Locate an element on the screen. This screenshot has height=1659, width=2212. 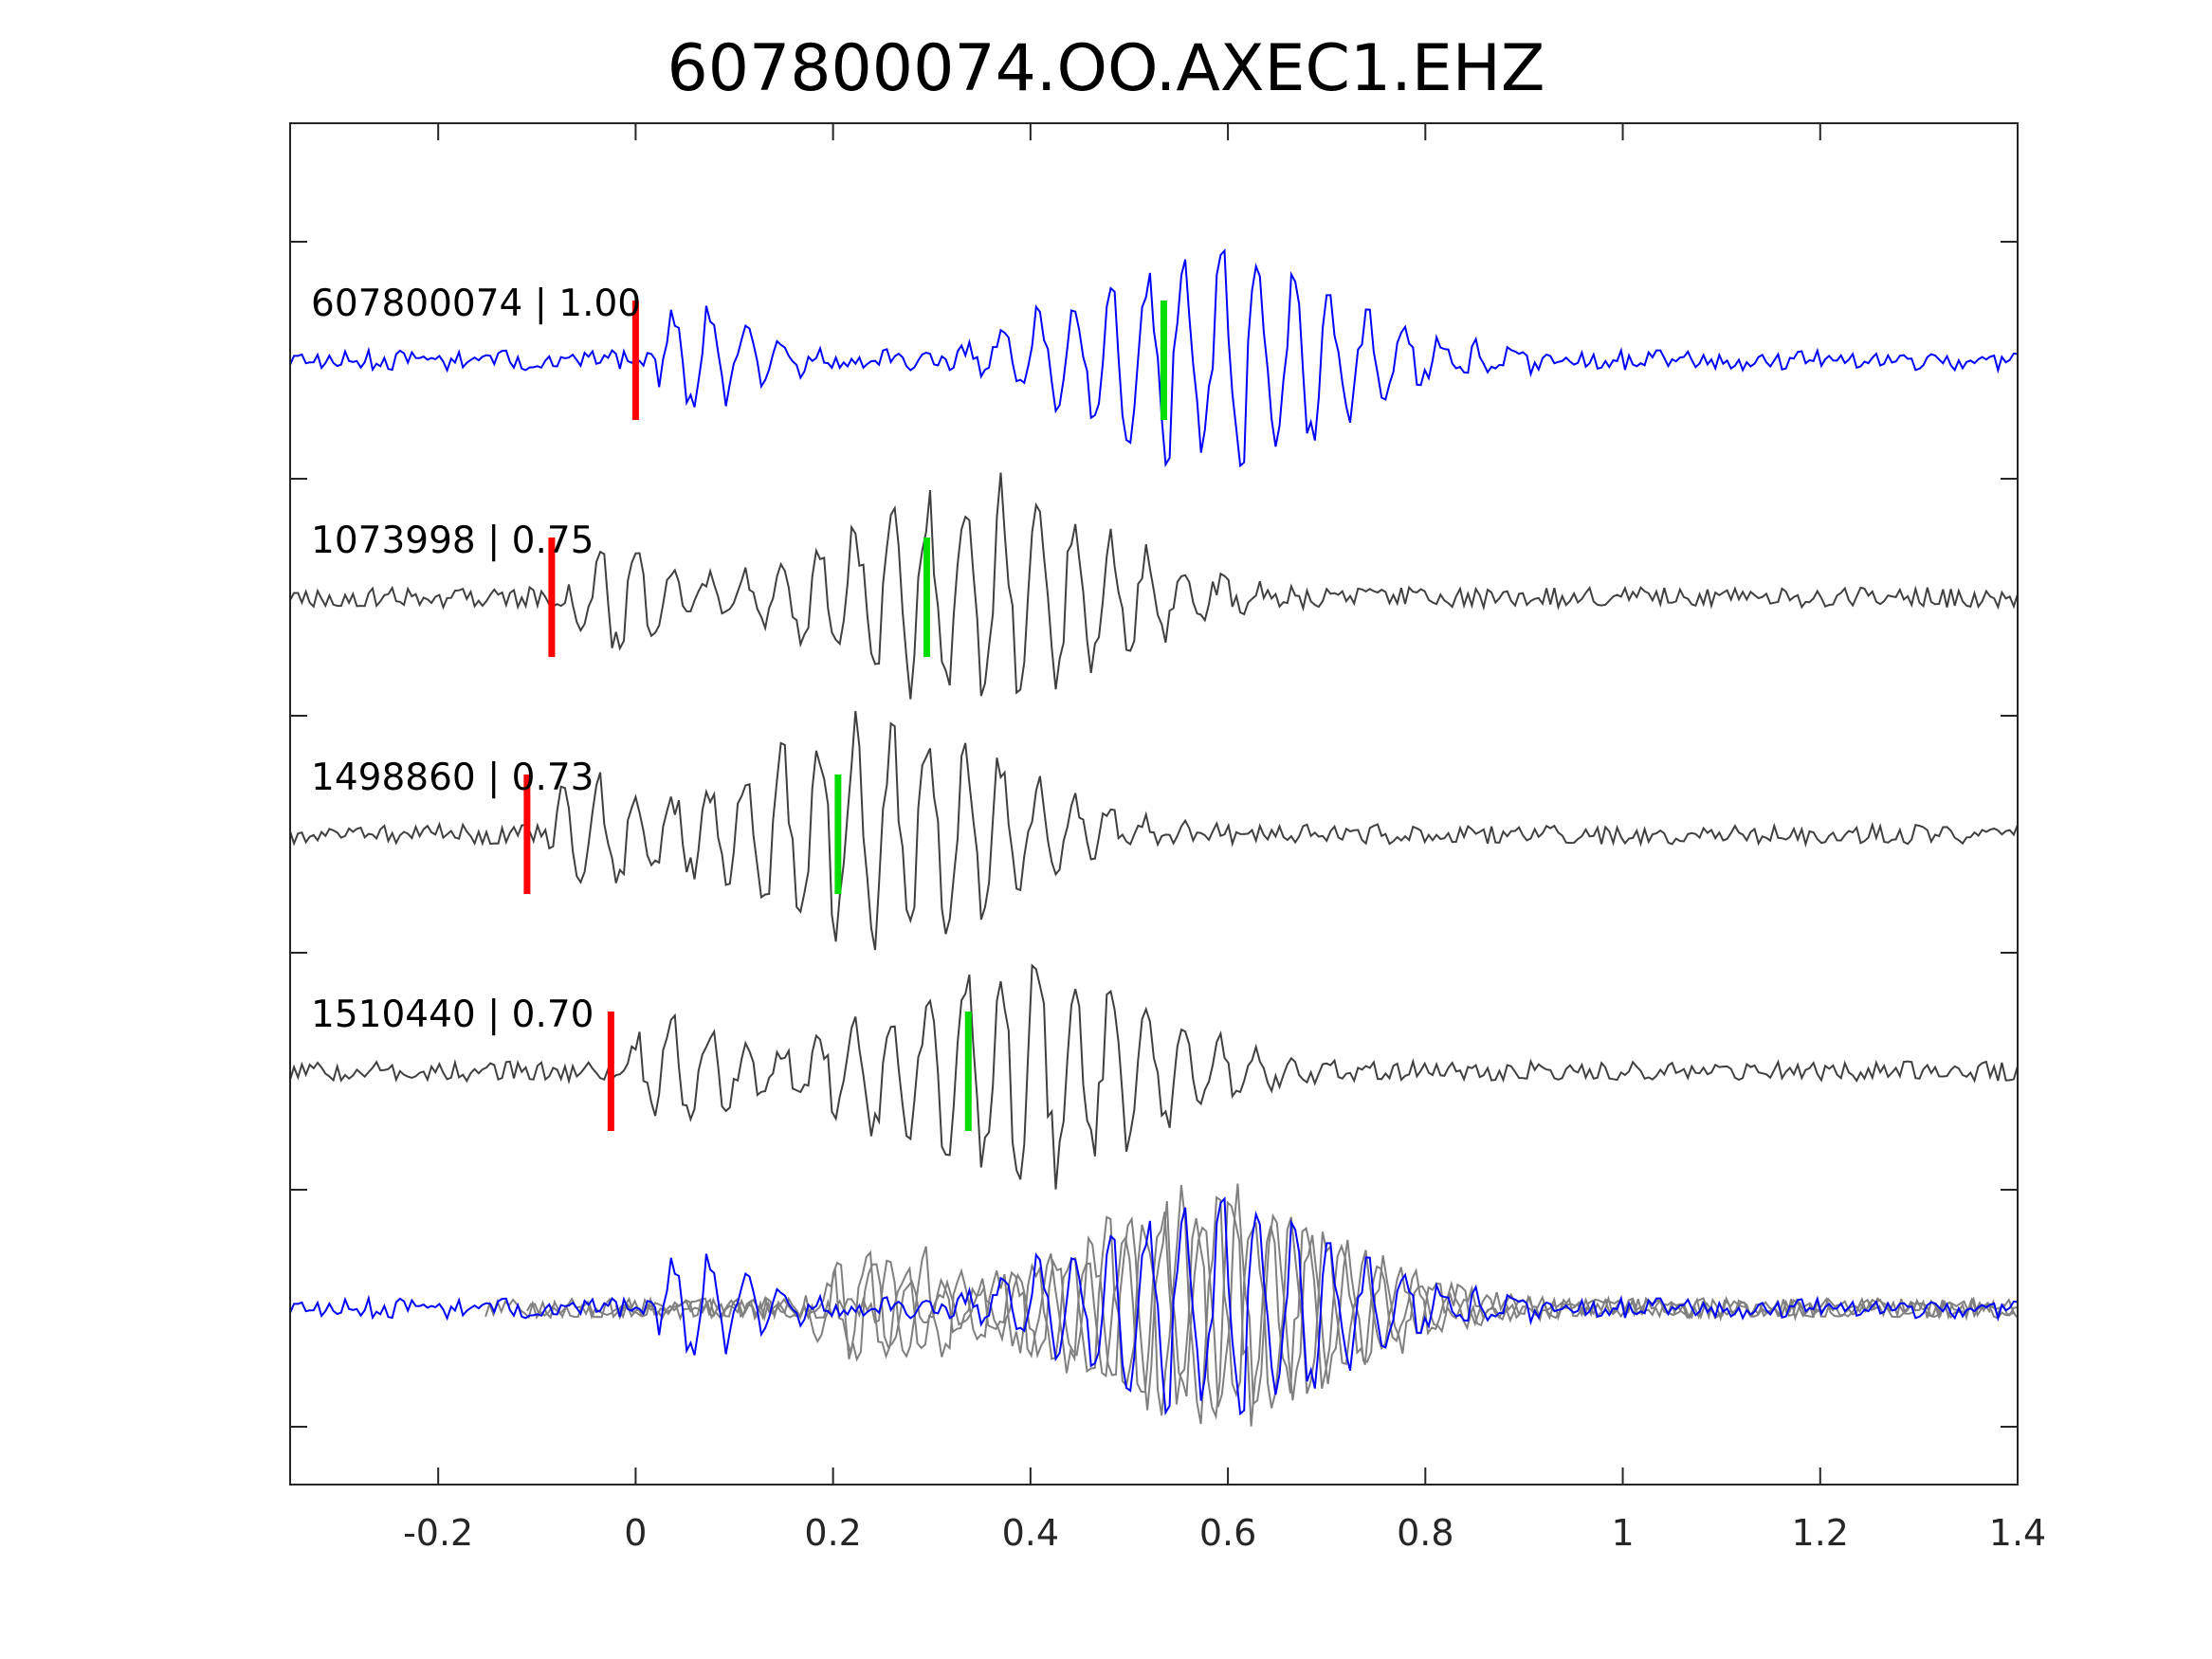
trace-label-1498860: 1498860 | 0.73 is located at coordinates (452, 778).